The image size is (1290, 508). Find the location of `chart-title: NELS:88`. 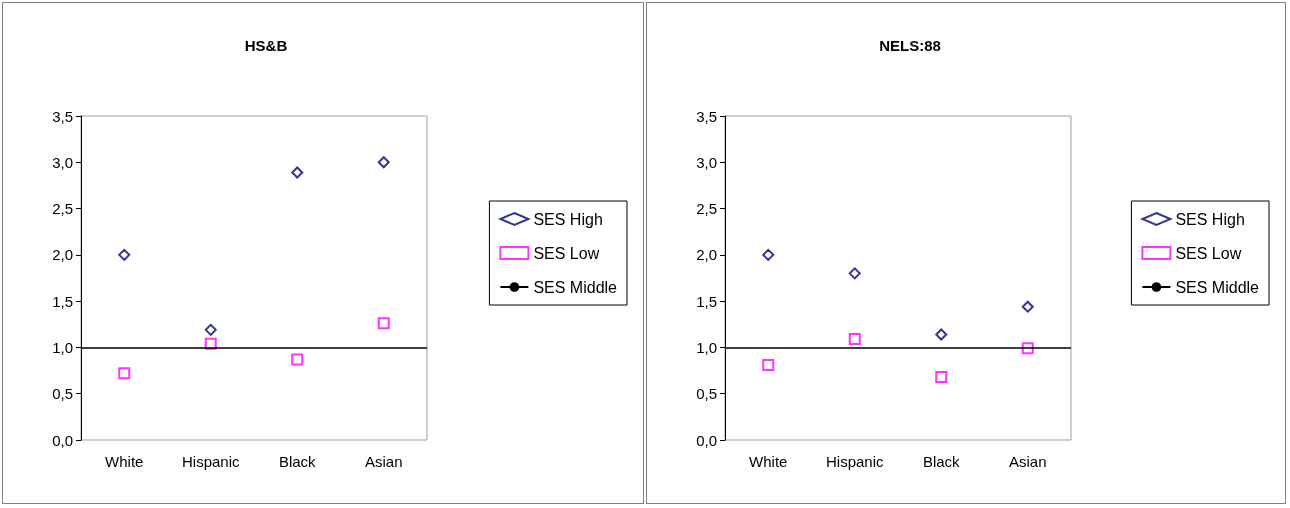

chart-title: NELS:88 is located at coordinates (910, 45).